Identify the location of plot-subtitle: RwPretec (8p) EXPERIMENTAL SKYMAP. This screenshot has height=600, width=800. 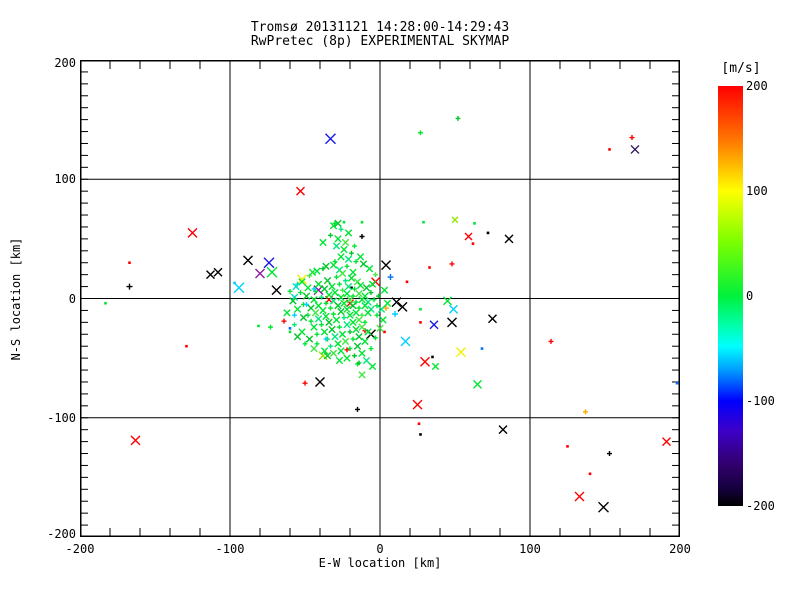
(380, 41).